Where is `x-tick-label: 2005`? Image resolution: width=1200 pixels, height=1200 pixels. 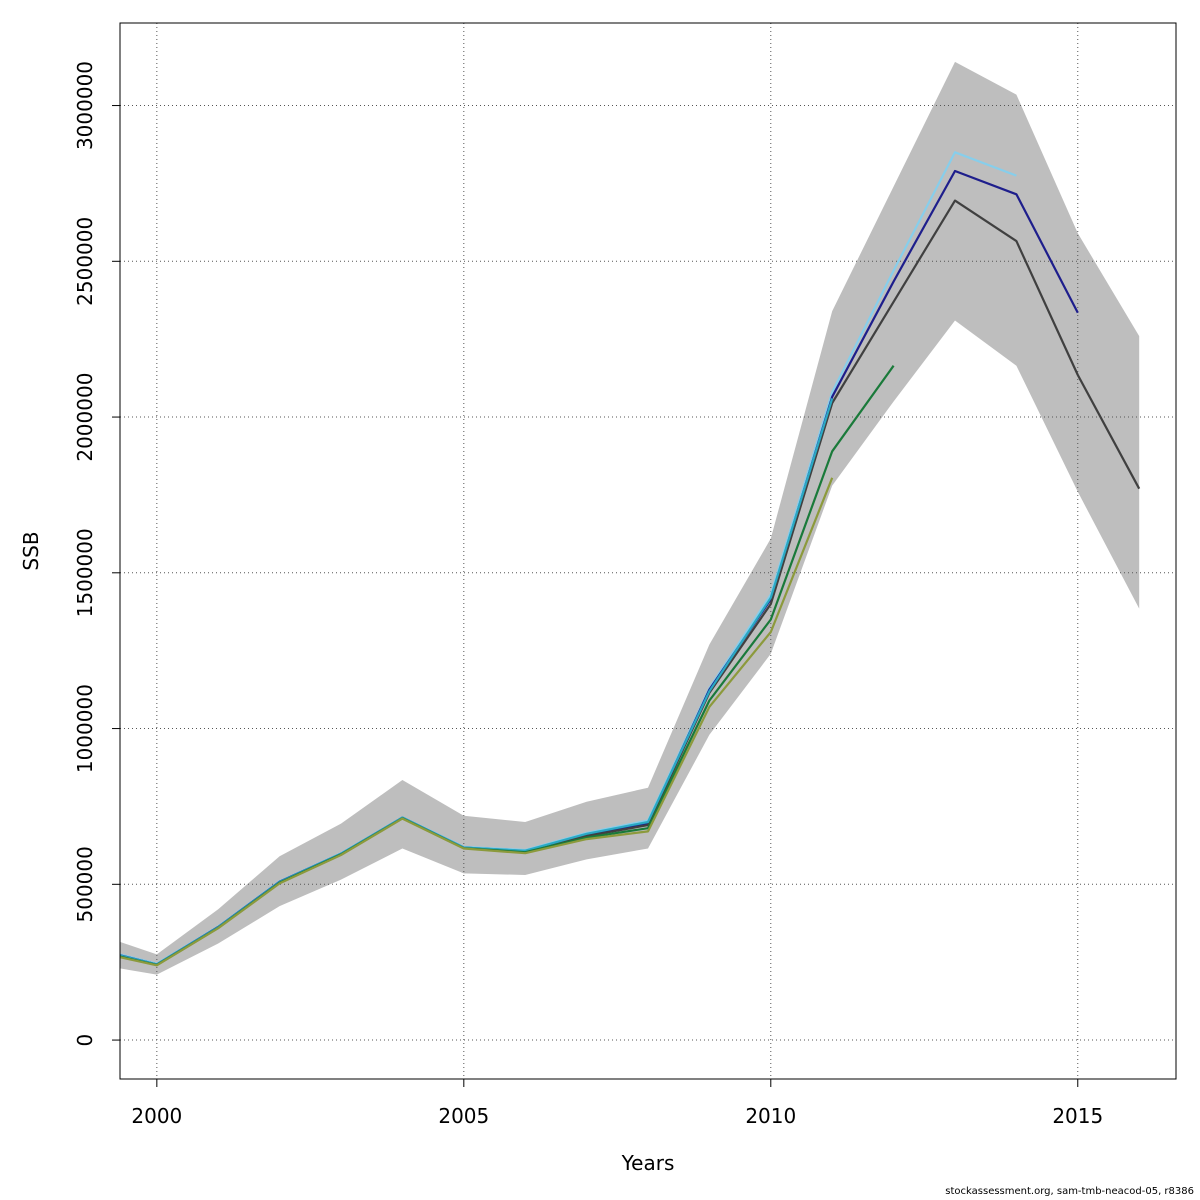
x-tick-label: 2005 is located at coordinates (463, 1116).